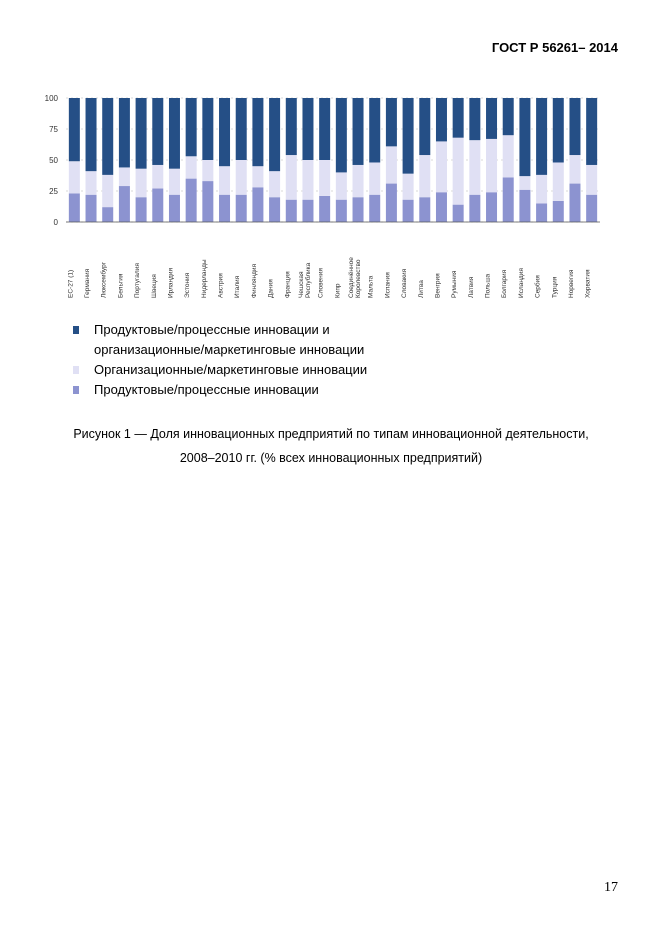 The height and width of the screenshot is (935, 662). I want to click on y-tick-label: 75, so click(53, 129).